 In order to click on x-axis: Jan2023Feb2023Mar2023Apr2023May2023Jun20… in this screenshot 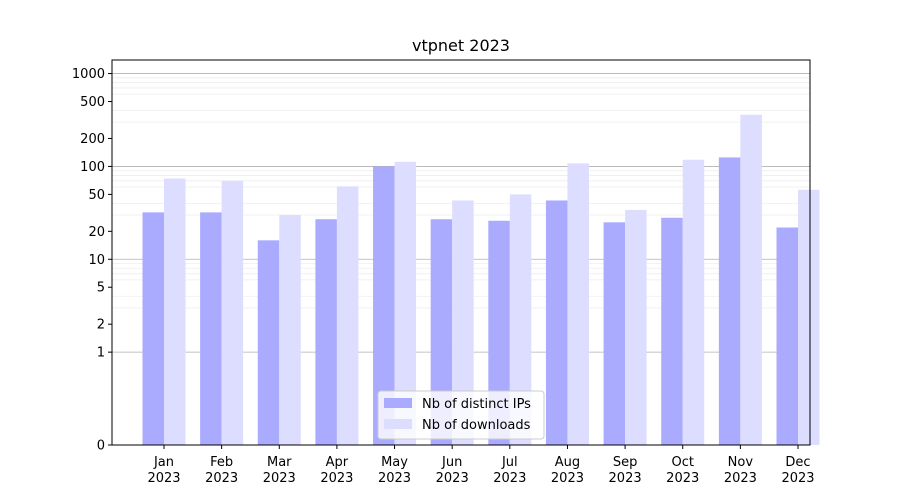, I will do `click(481, 465)`.